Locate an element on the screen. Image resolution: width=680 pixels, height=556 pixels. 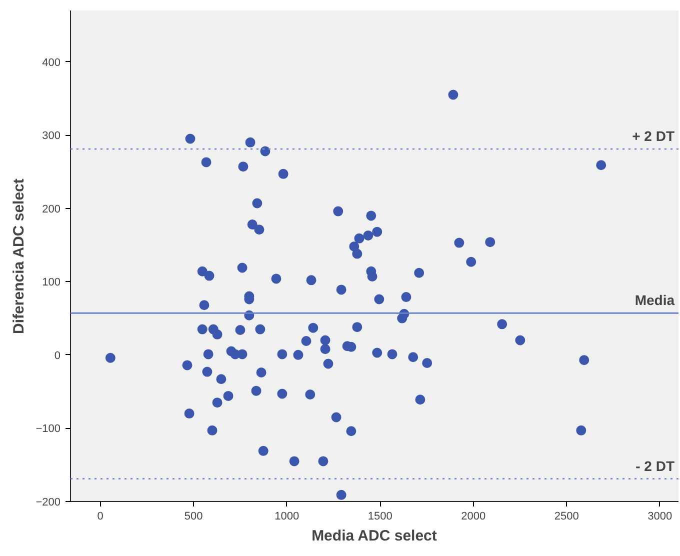
y-tick-label: 300 is located at coordinates (51, 136).